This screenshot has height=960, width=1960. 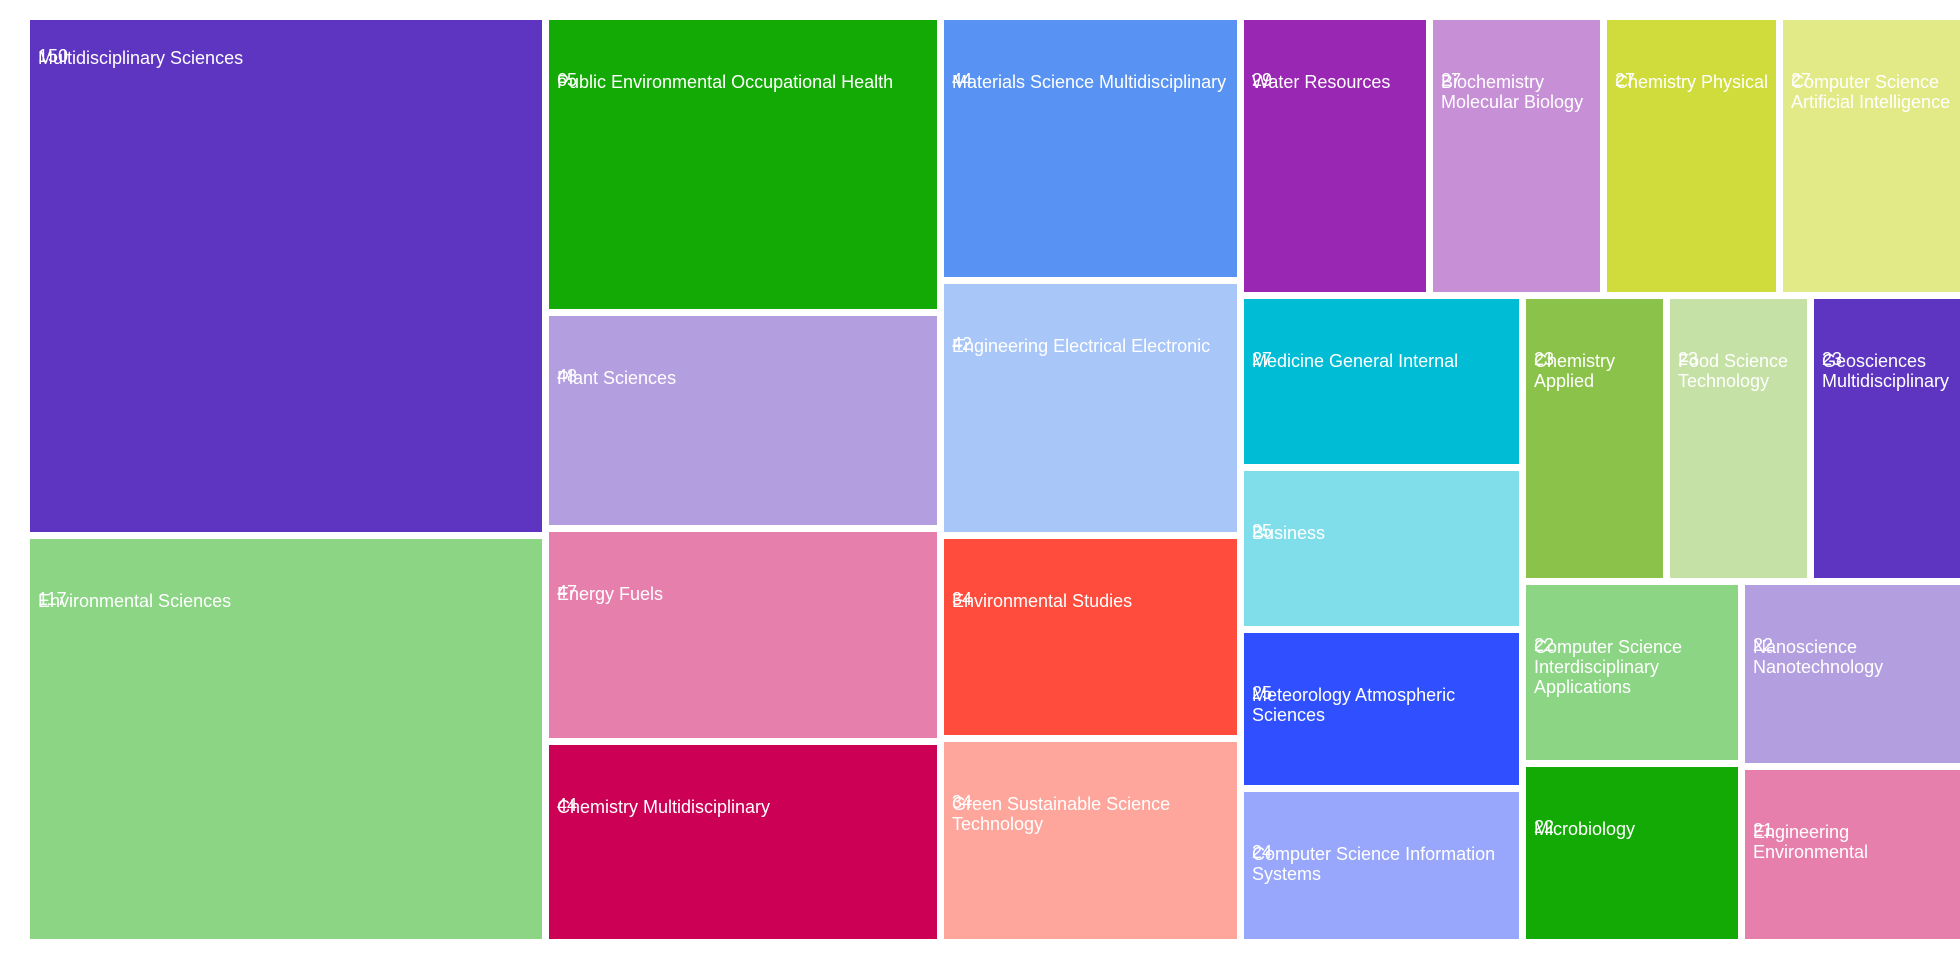 I want to click on tile-label: Food Science Technology, so click(x=1733, y=371).